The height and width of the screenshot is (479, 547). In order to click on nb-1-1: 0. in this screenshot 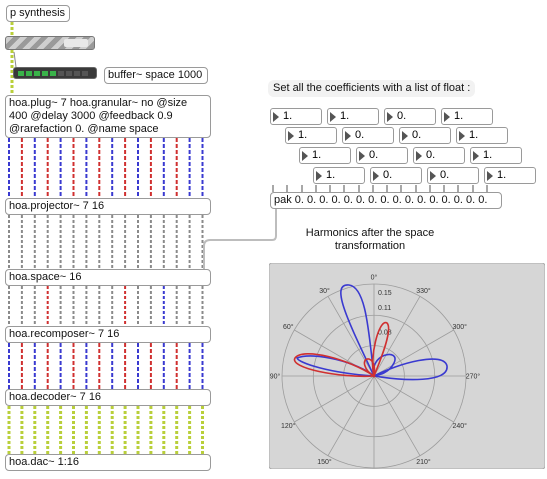, I will do `click(368, 135)`.